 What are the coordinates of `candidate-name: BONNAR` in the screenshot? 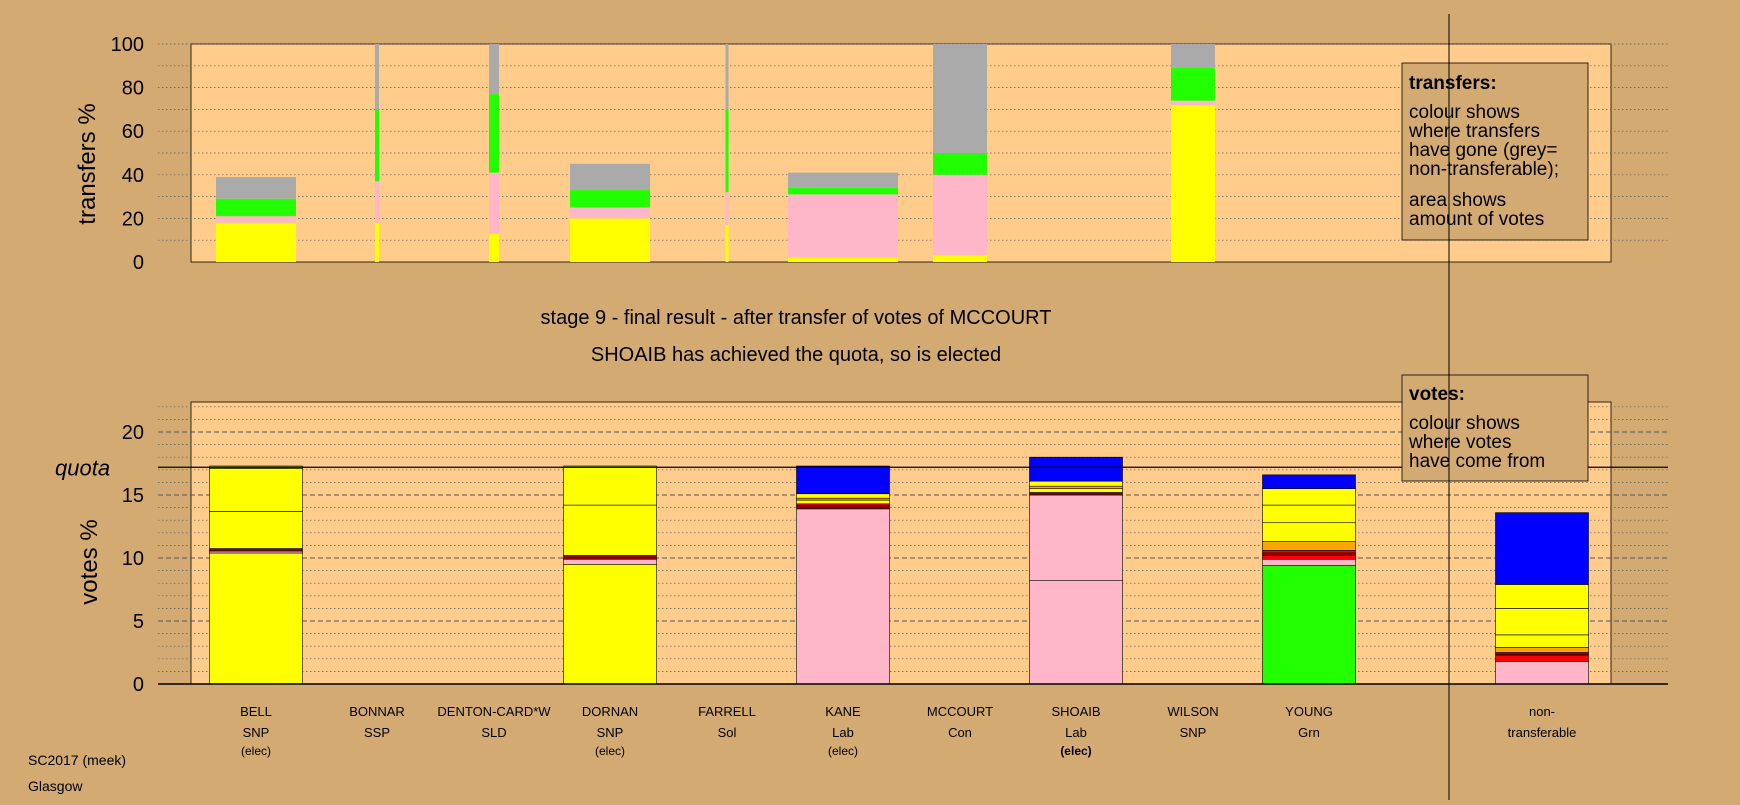 It's located at (377, 711).